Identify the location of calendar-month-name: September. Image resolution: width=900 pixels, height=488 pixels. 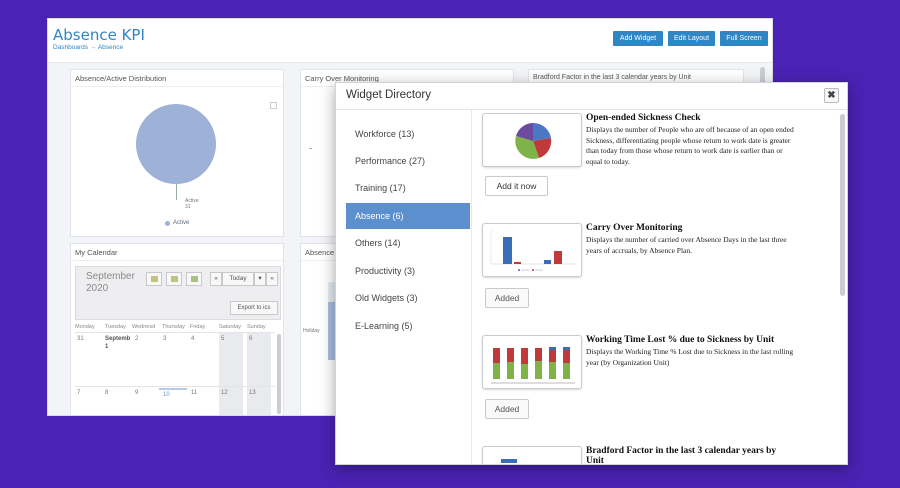
(110, 276).